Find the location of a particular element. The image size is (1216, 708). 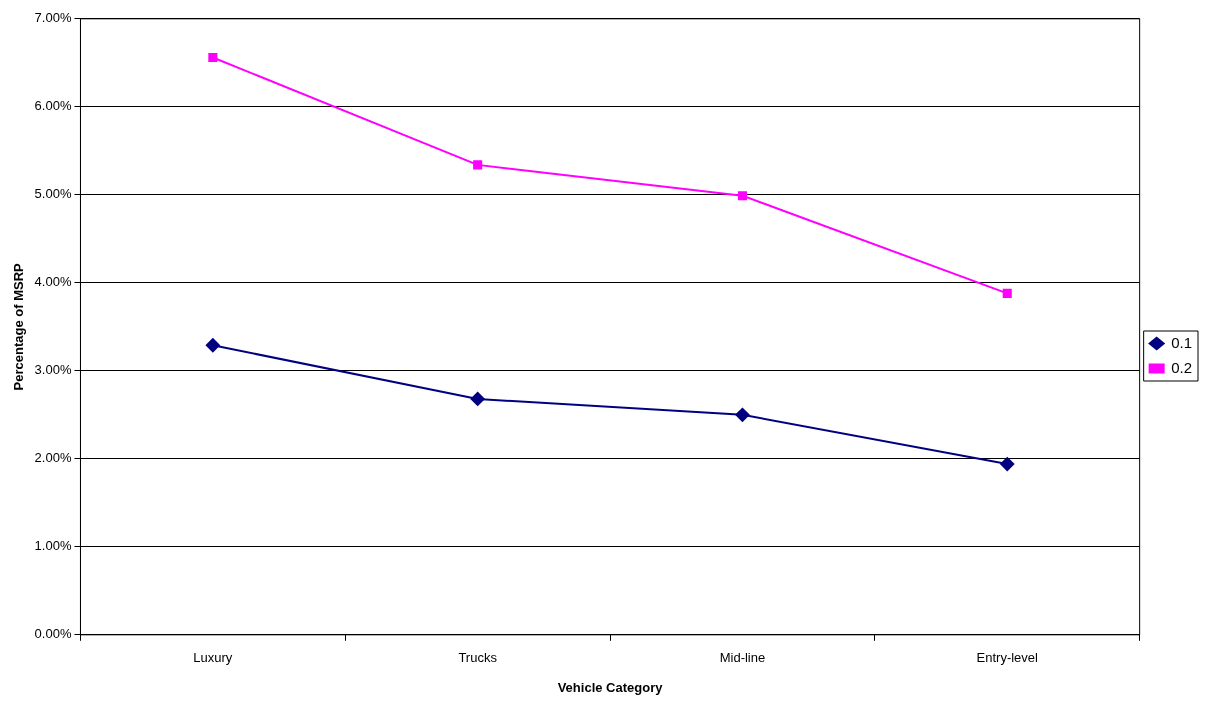

y-tick-label: 3.00% is located at coordinates (53, 370).